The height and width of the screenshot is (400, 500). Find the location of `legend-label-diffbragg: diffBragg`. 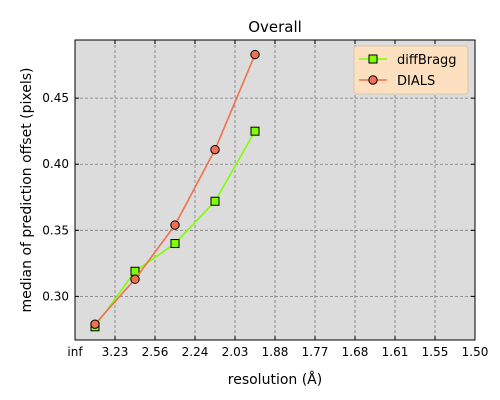

legend-label-diffbragg: diffBragg is located at coordinates (427, 60).